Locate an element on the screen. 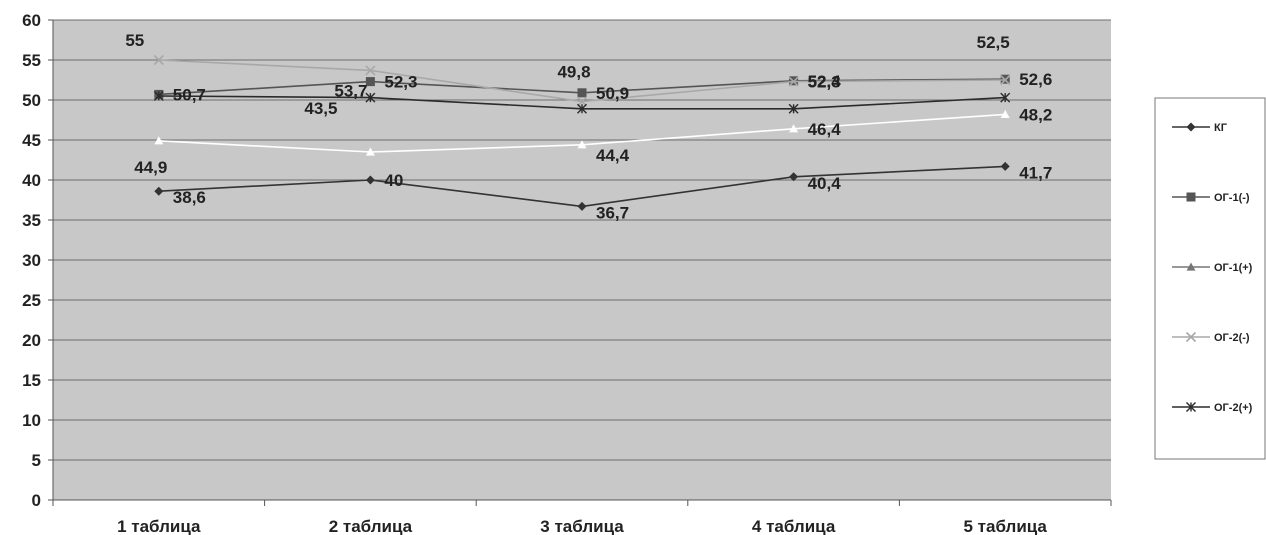 The width and height of the screenshot is (1266, 535). legend-item-4: ОГ-2(+) is located at coordinates (1212, 408).